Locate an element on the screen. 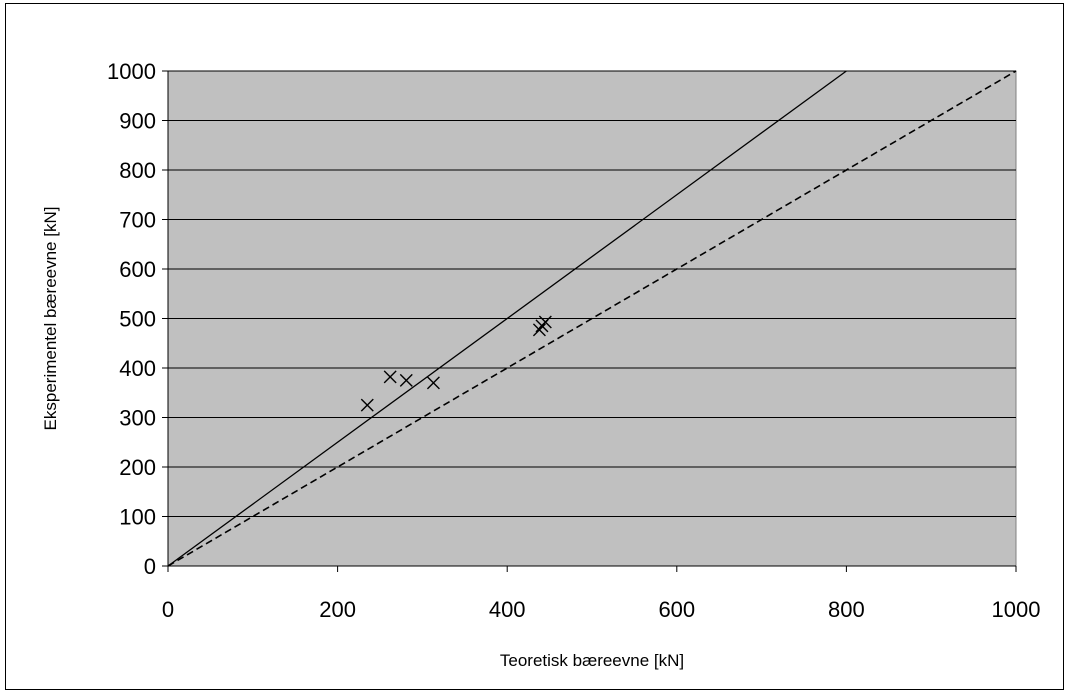 This screenshot has height=693, width=1069. x-tick-label-4: 800 is located at coordinates (846, 609).